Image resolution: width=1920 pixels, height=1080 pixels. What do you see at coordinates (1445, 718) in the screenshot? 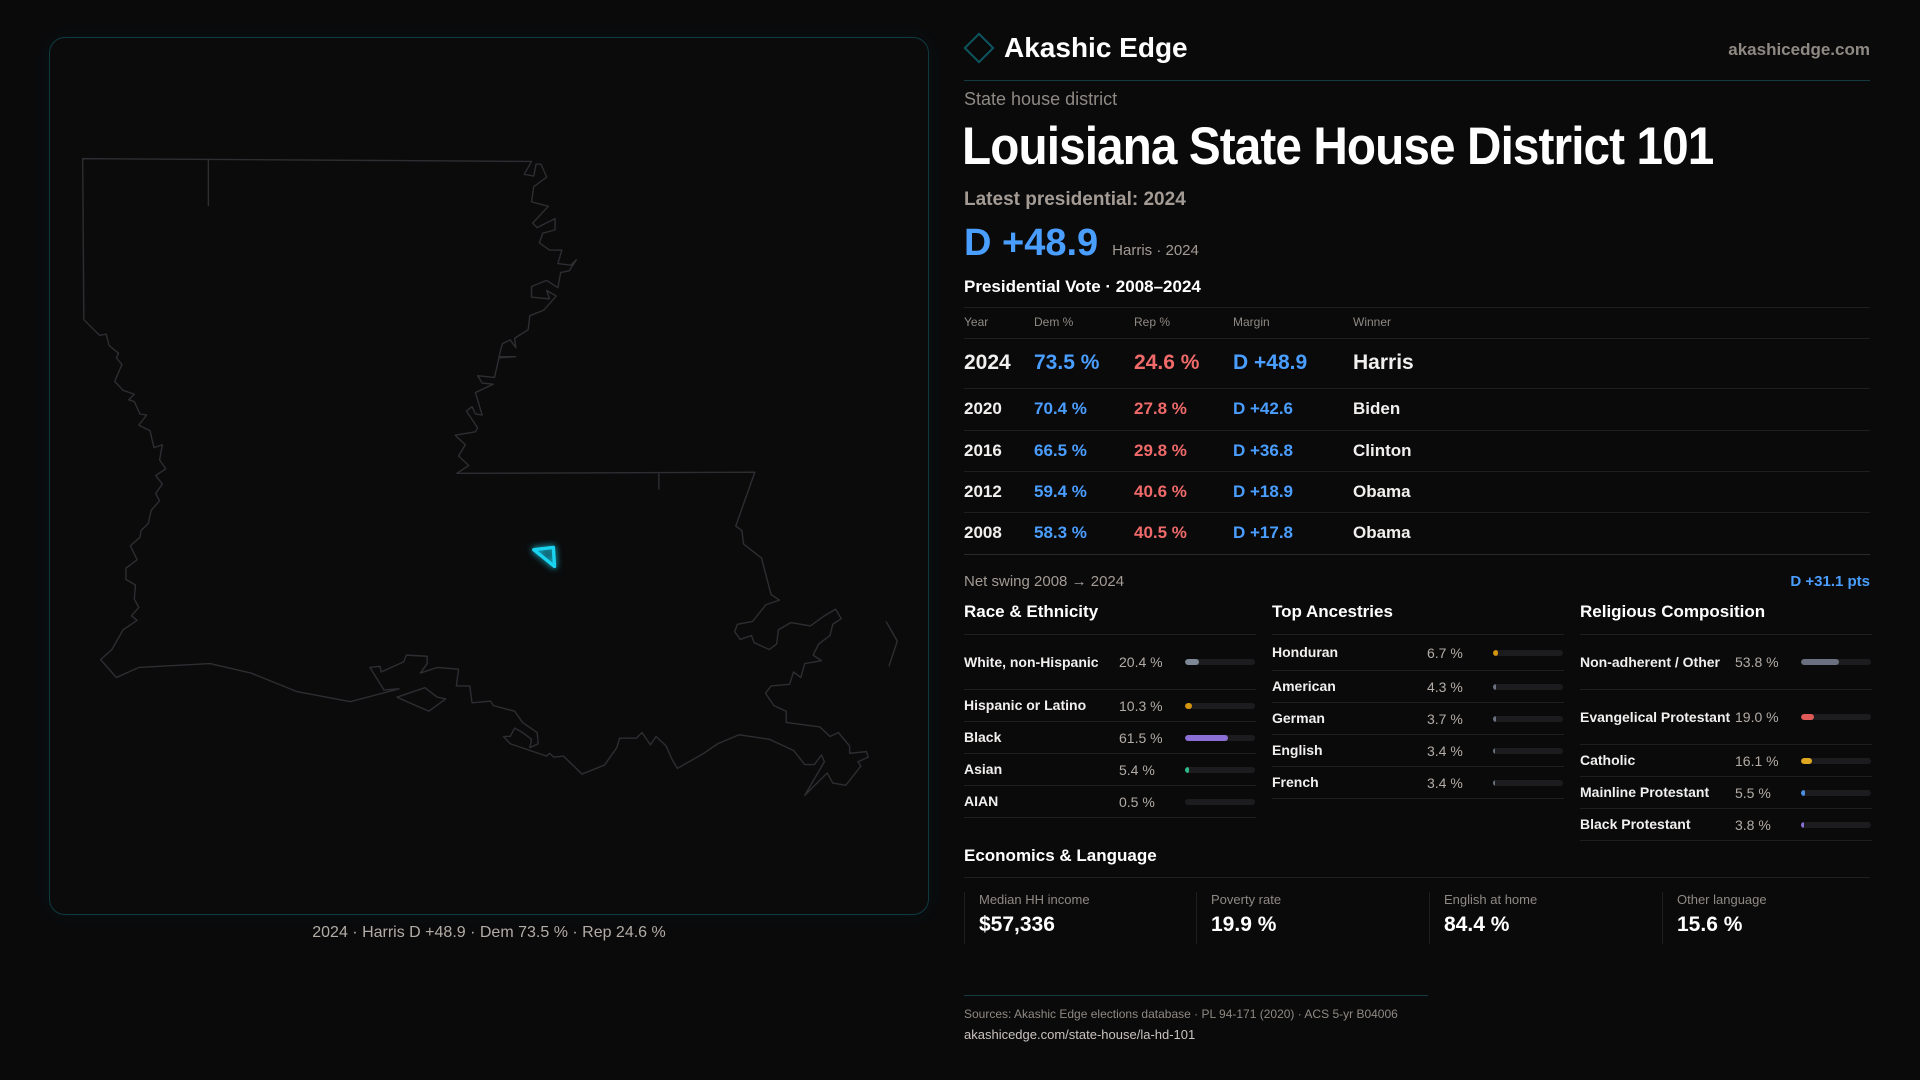
I see `item-percent: 3.7 %` at bounding box center [1445, 718].